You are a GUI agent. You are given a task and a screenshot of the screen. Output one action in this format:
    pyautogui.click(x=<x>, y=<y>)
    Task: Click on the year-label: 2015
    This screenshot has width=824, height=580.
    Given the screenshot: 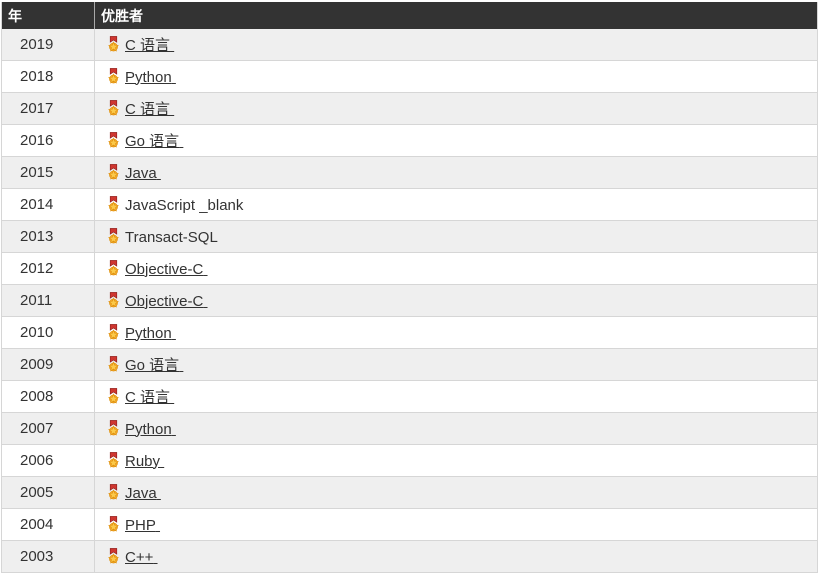 What is the action you would take?
    pyautogui.click(x=37, y=172)
    